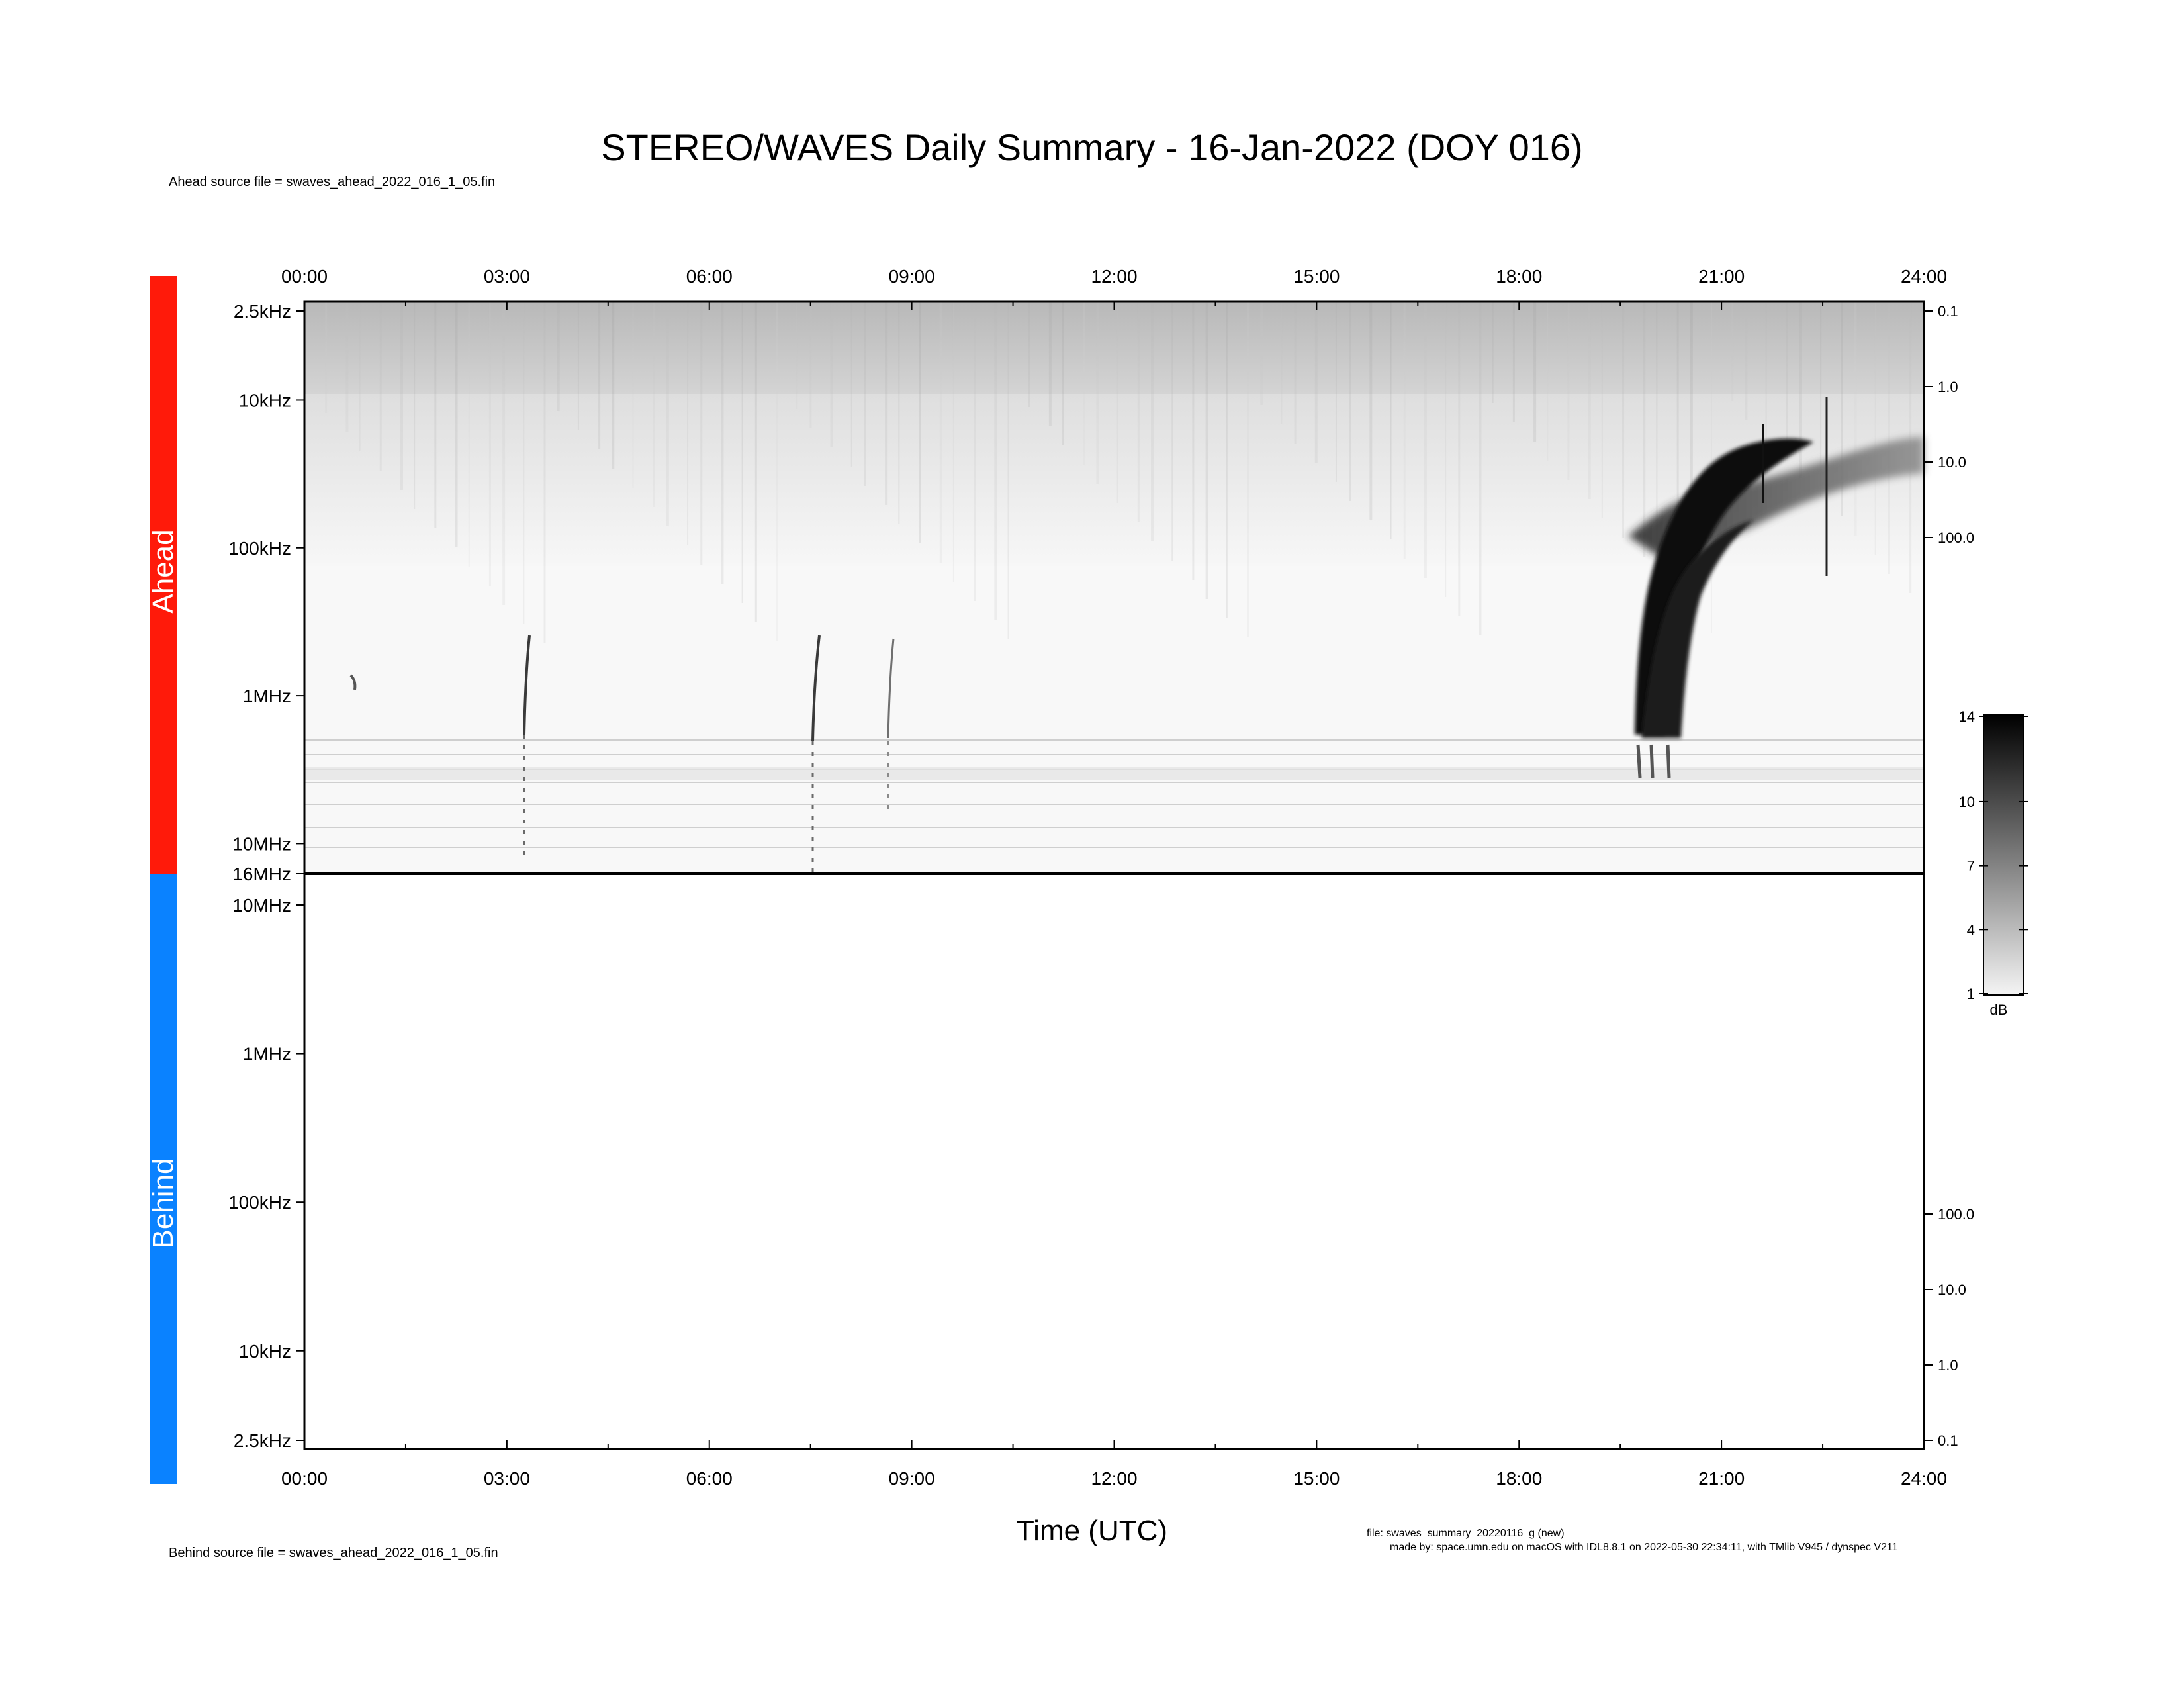 The width and height of the screenshot is (2184, 1688). Describe the element at coordinates (1971, 866) in the screenshot. I see `colorbar-tick-label: 7` at that location.